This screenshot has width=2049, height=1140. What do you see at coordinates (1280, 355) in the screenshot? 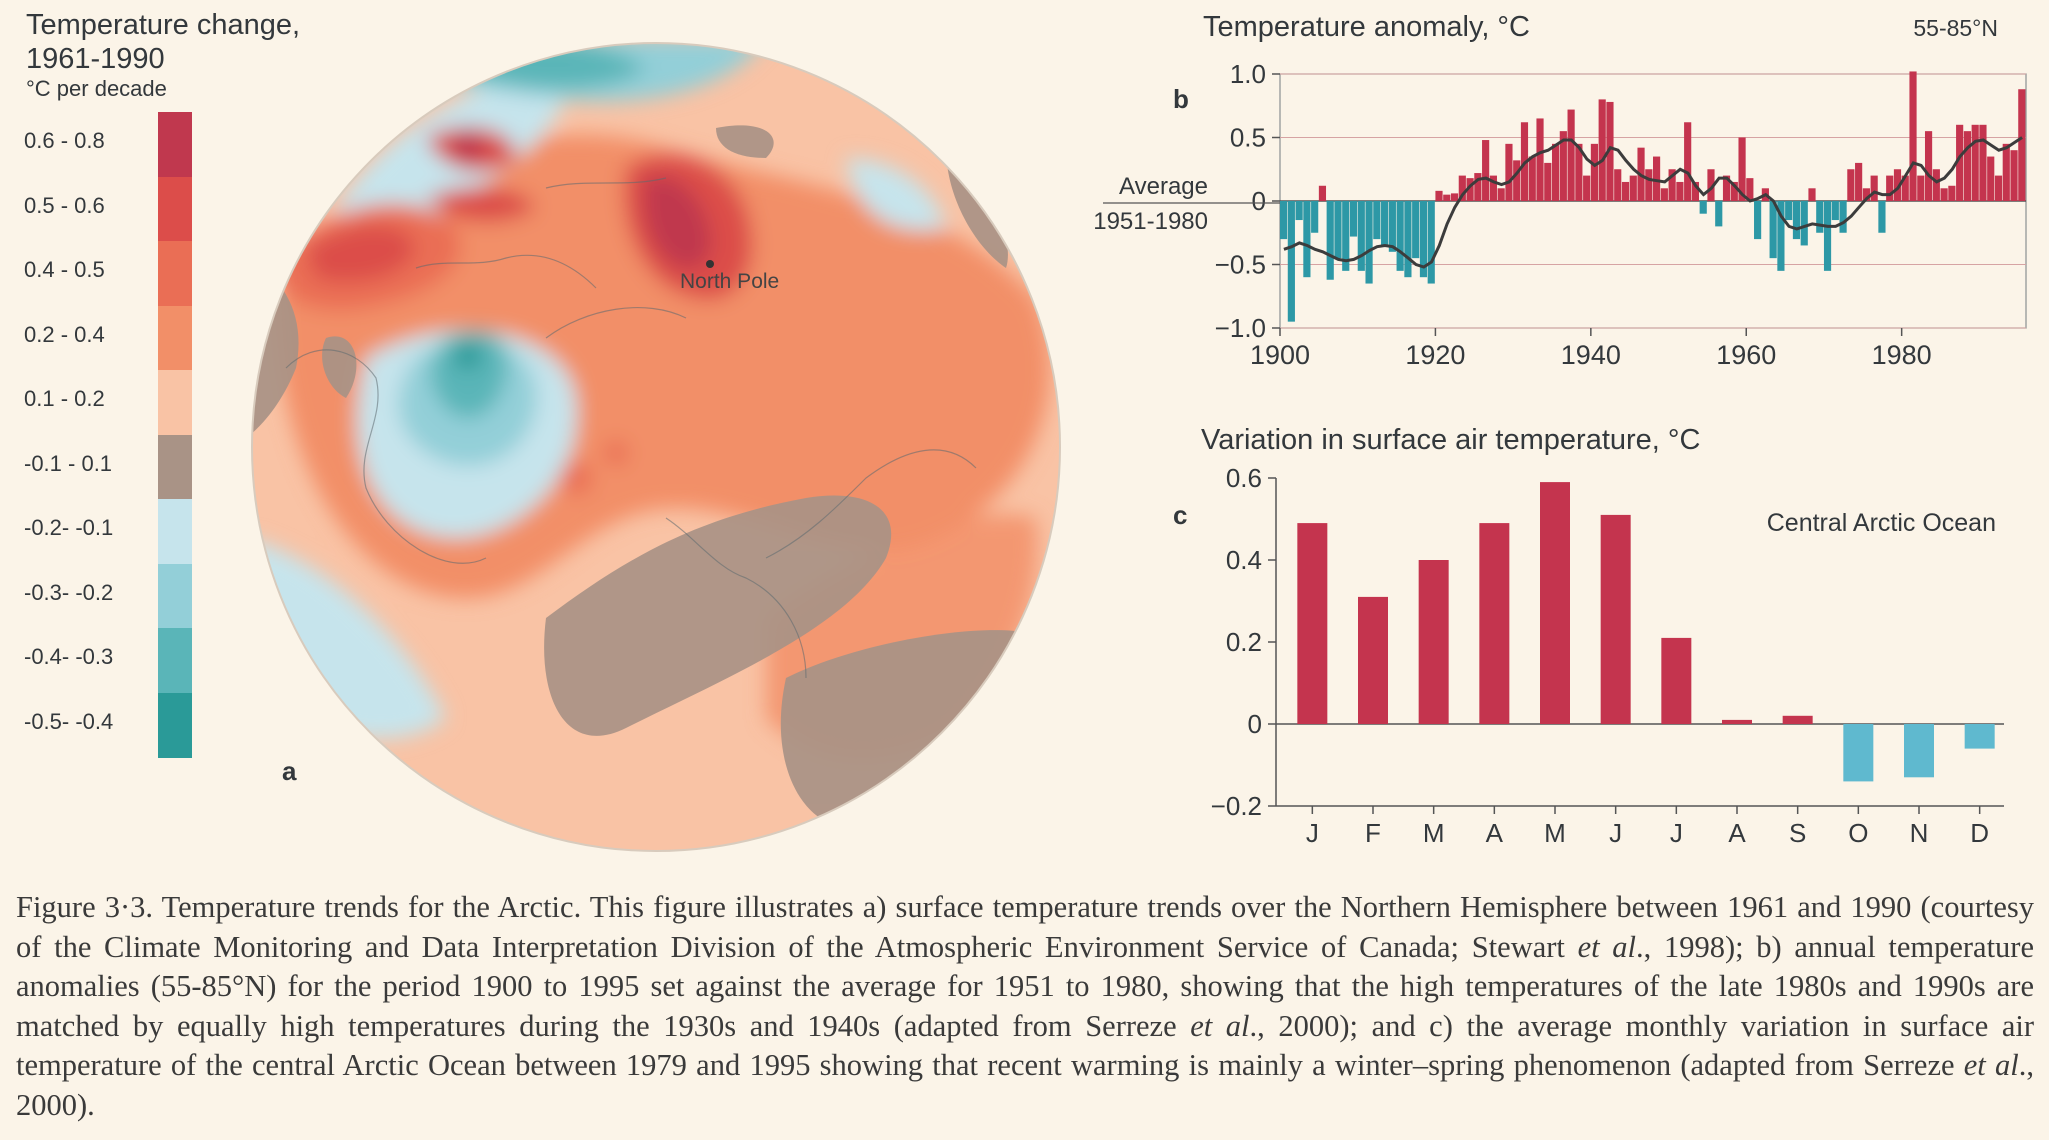
I see `x-tick-label: 1900` at bounding box center [1280, 355].